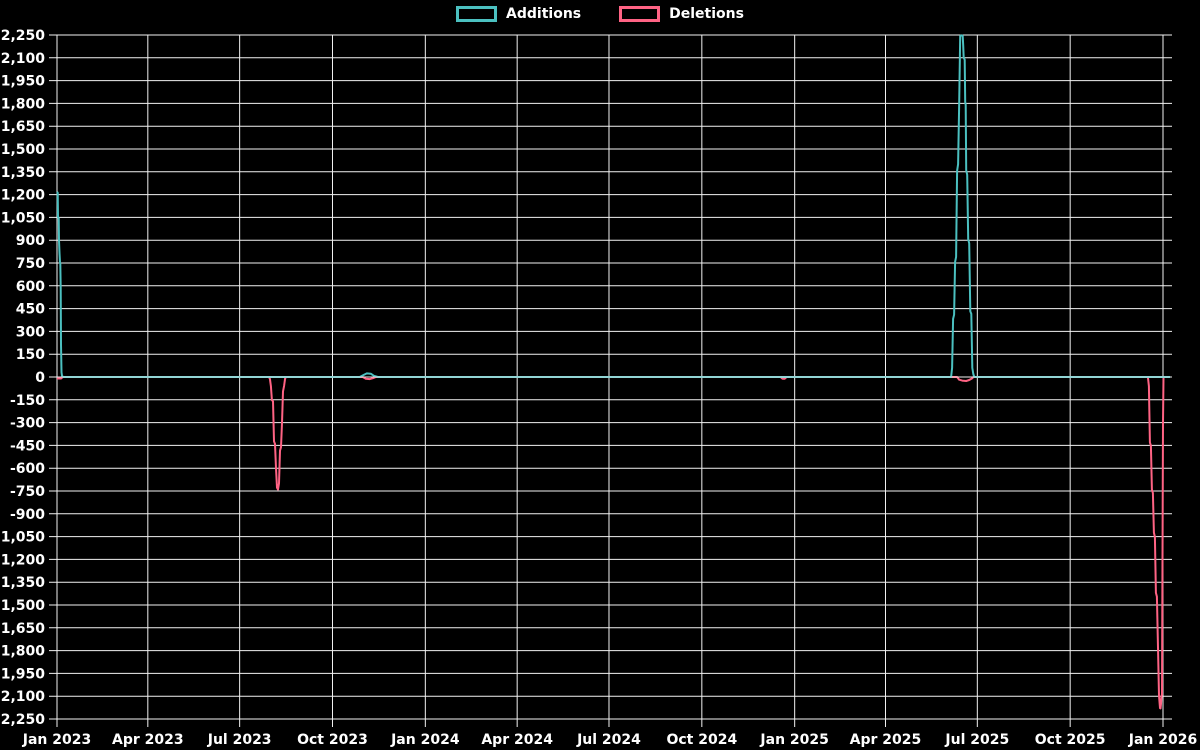 Image resolution: width=1200 pixels, height=750 pixels. Describe the element at coordinates (30, 355) in the screenshot. I see `y-axis-tick-label: 150` at that location.